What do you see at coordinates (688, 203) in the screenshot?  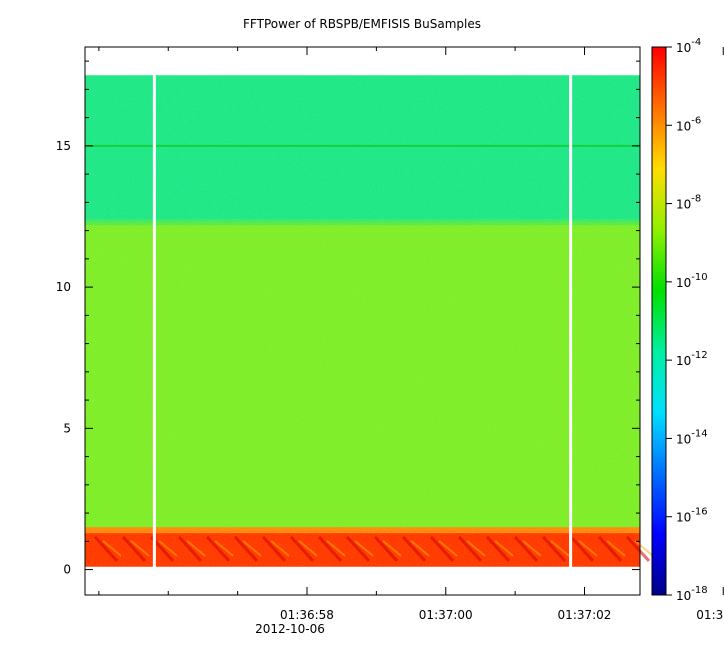 I see `colorbar-tick-label: 10⁻⁸` at bounding box center [688, 203].